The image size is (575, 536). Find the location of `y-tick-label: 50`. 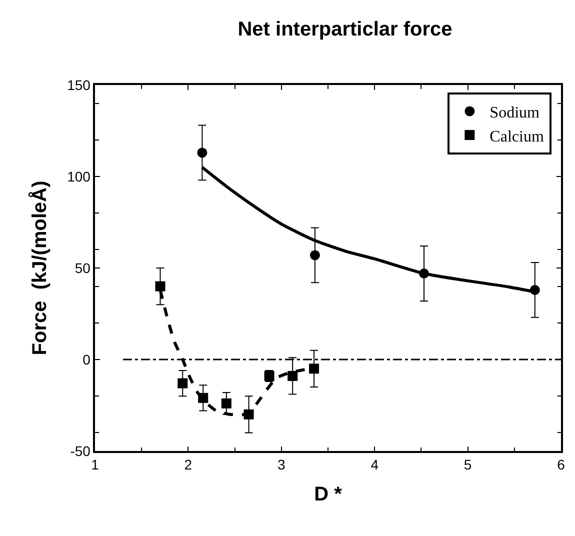

y-tick-label: 50 is located at coordinates (82, 268).